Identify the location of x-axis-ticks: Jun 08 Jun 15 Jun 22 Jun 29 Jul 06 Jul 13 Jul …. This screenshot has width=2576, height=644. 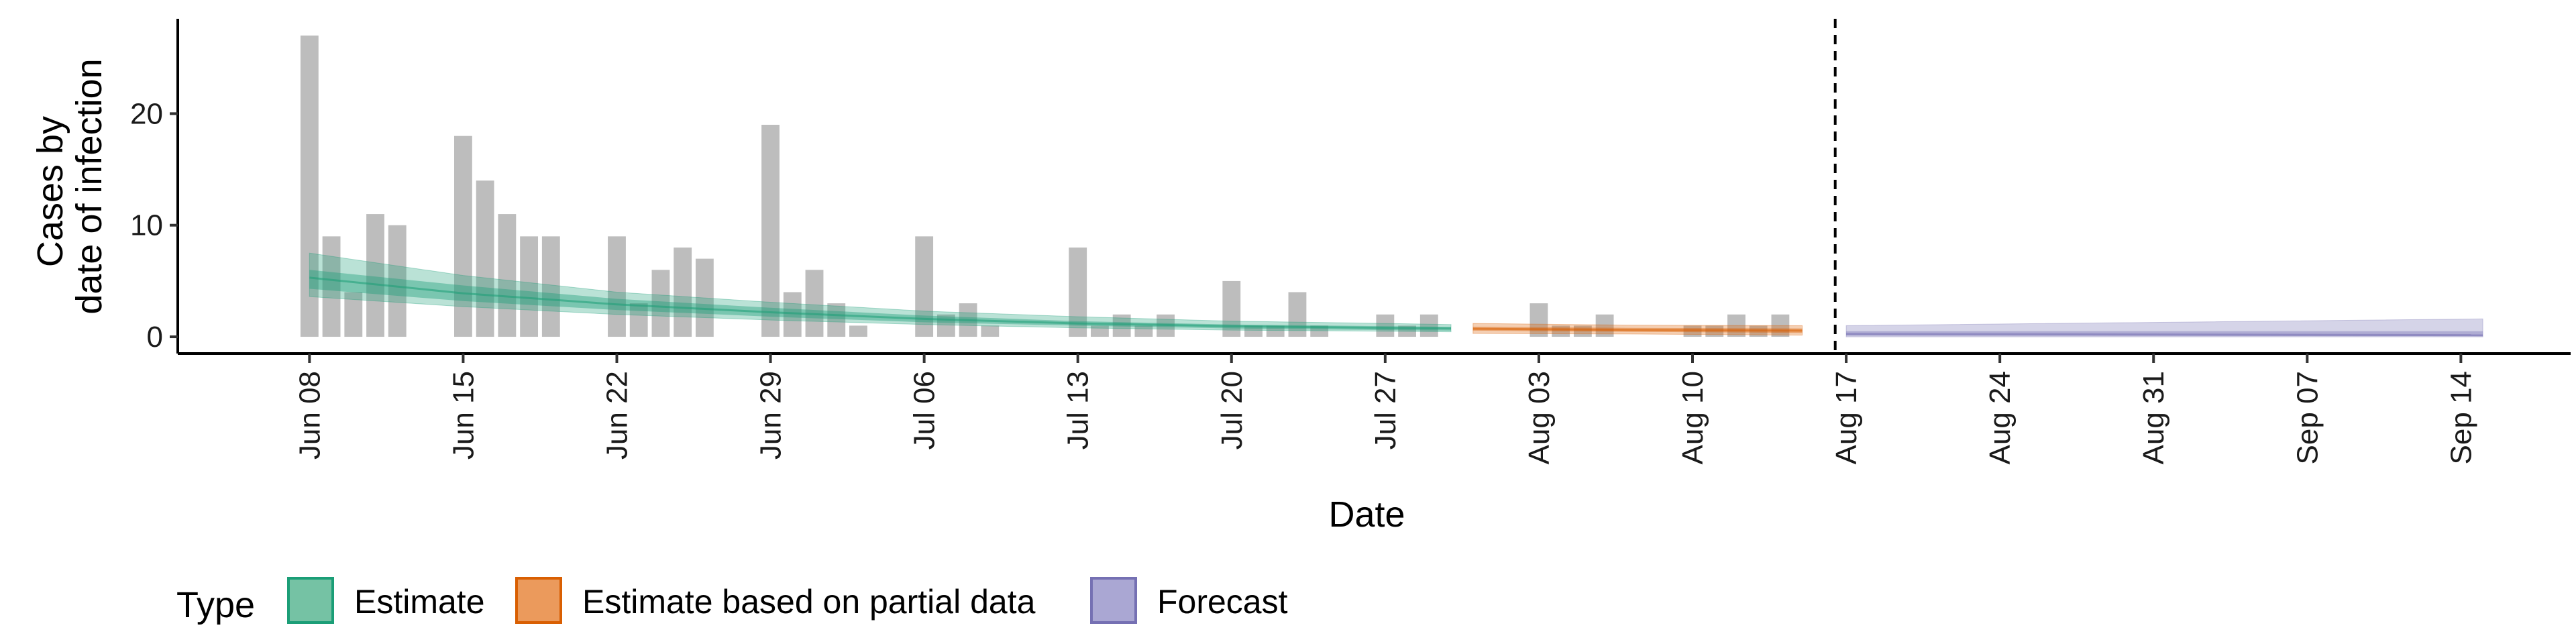
(1385, 409).